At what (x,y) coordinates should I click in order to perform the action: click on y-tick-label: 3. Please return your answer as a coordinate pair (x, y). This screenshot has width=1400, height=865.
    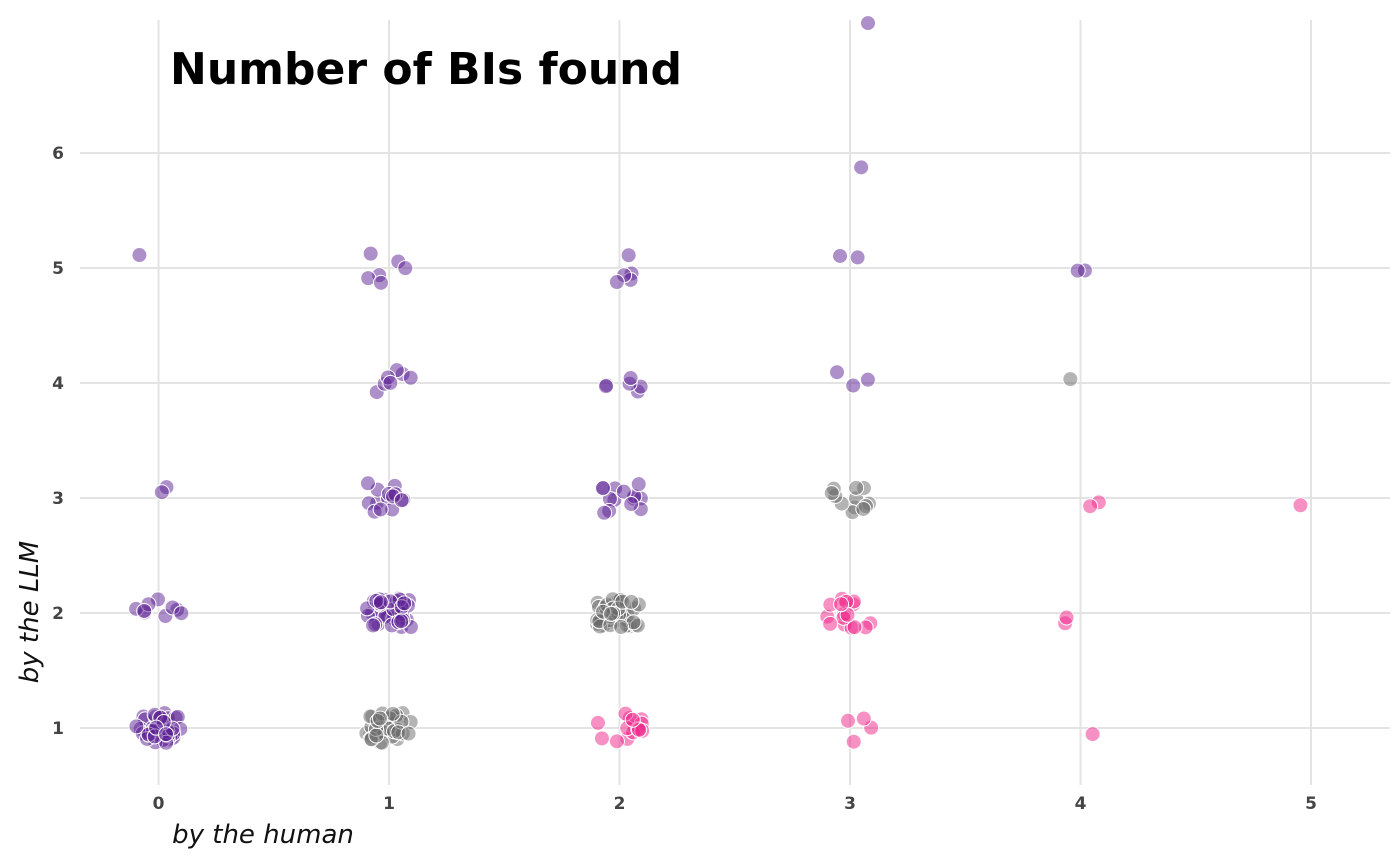
    Looking at the image, I should click on (58, 499).